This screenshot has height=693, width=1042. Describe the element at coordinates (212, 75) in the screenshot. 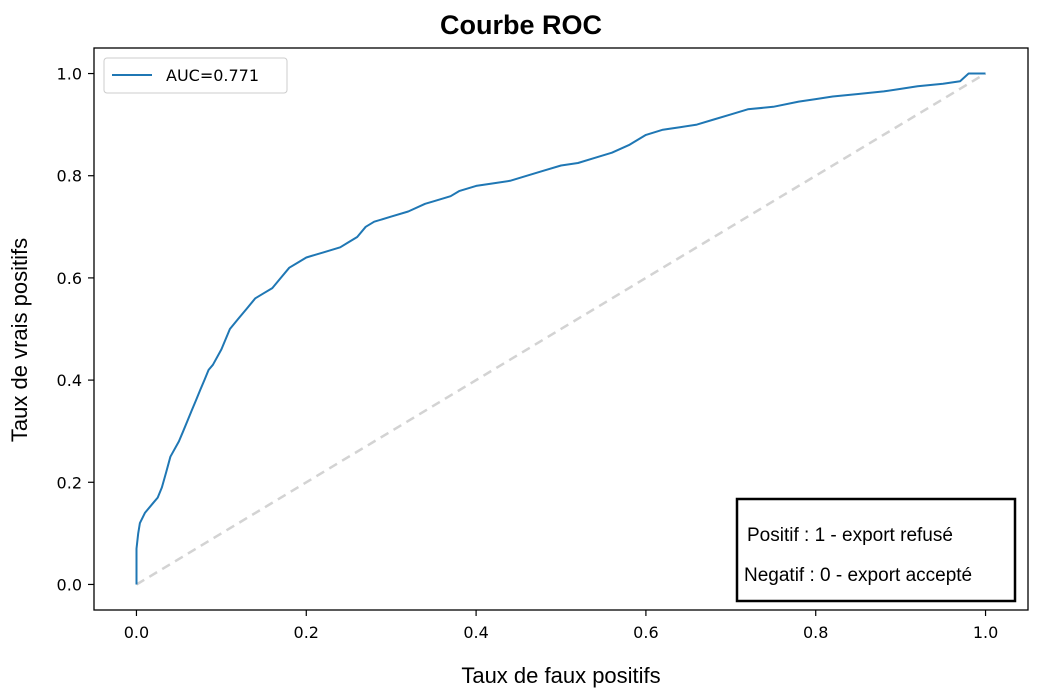

I see `legend-label-auc: AUC=0.771` at that location.